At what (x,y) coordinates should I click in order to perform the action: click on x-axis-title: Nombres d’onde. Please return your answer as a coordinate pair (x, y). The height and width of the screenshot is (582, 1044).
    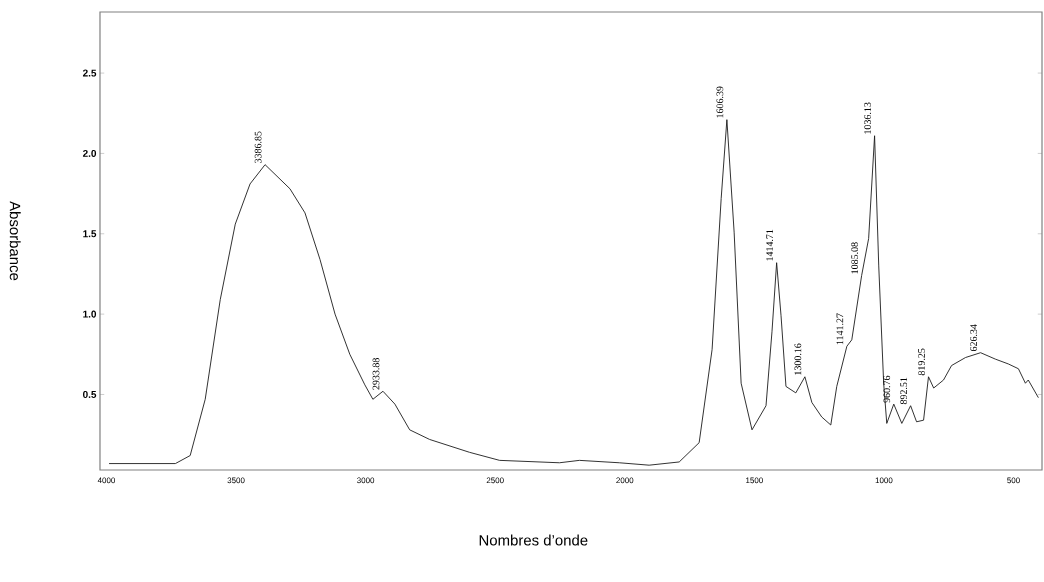
    Looking at the image, I should click on (533, 540).